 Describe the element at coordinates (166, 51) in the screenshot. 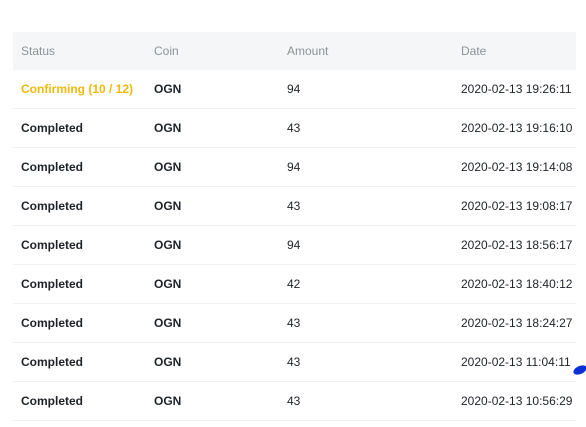

I see `column-header-coin: Coin` at that location.